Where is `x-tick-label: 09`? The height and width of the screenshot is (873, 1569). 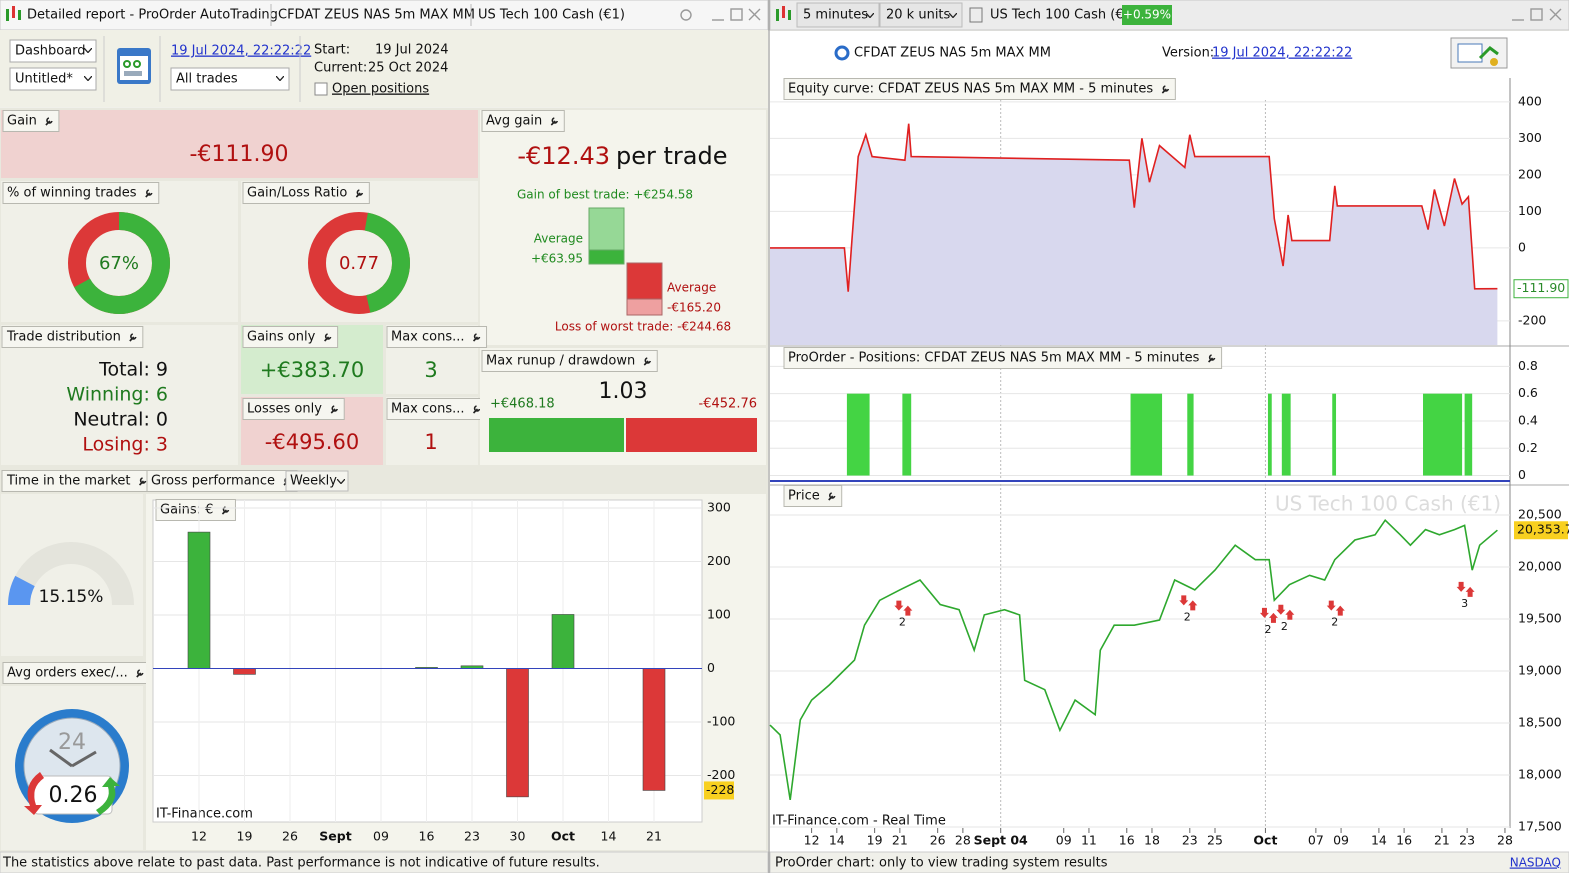 x-tick-label: 09 is located at coordinates (381, 836).